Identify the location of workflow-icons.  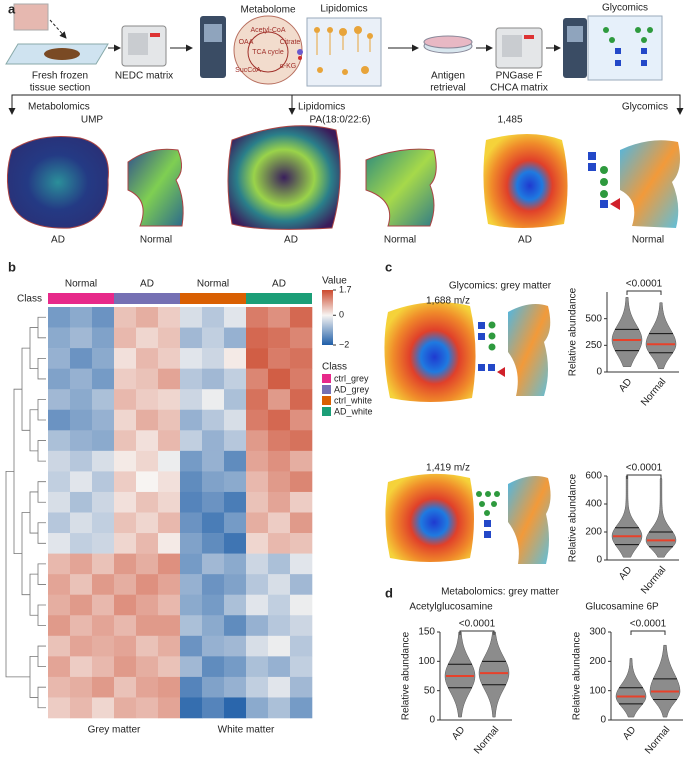
(344, 59).